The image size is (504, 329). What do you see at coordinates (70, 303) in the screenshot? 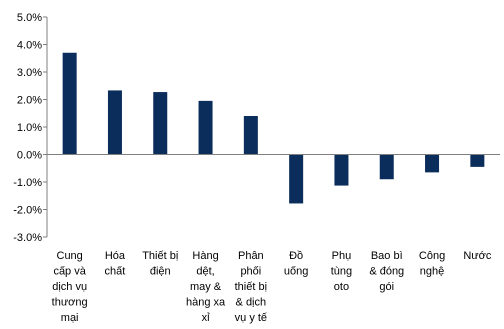
I see `x-category-label-line: thương` at bounding box center [70, 303].